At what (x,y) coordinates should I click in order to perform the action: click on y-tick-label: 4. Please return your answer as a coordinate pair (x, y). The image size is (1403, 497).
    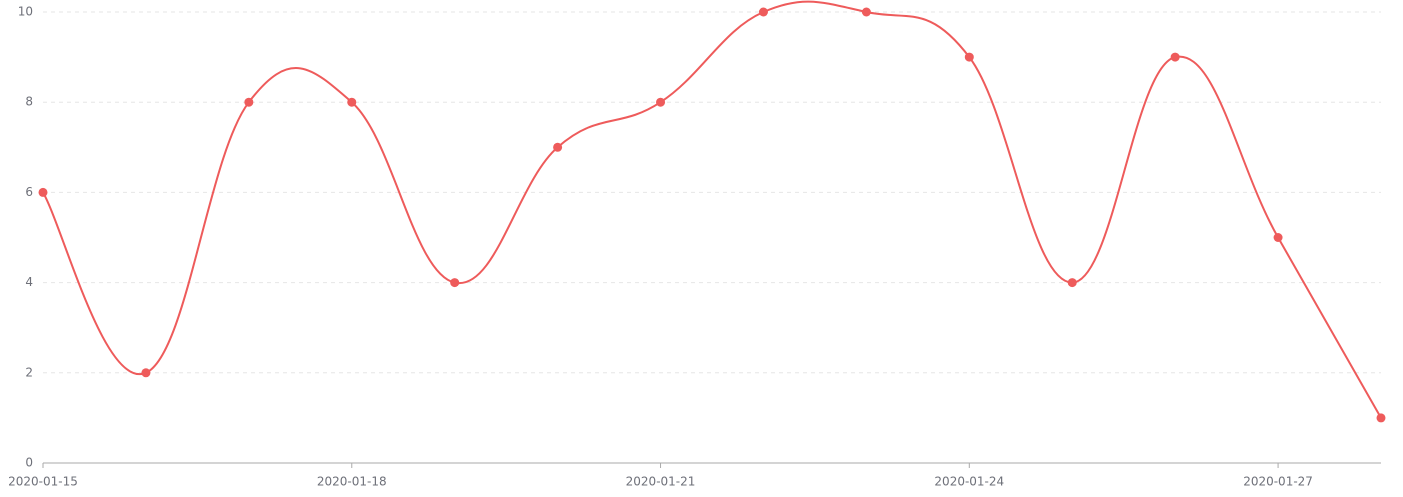
    Looking at the image, I should click on (29, 282).